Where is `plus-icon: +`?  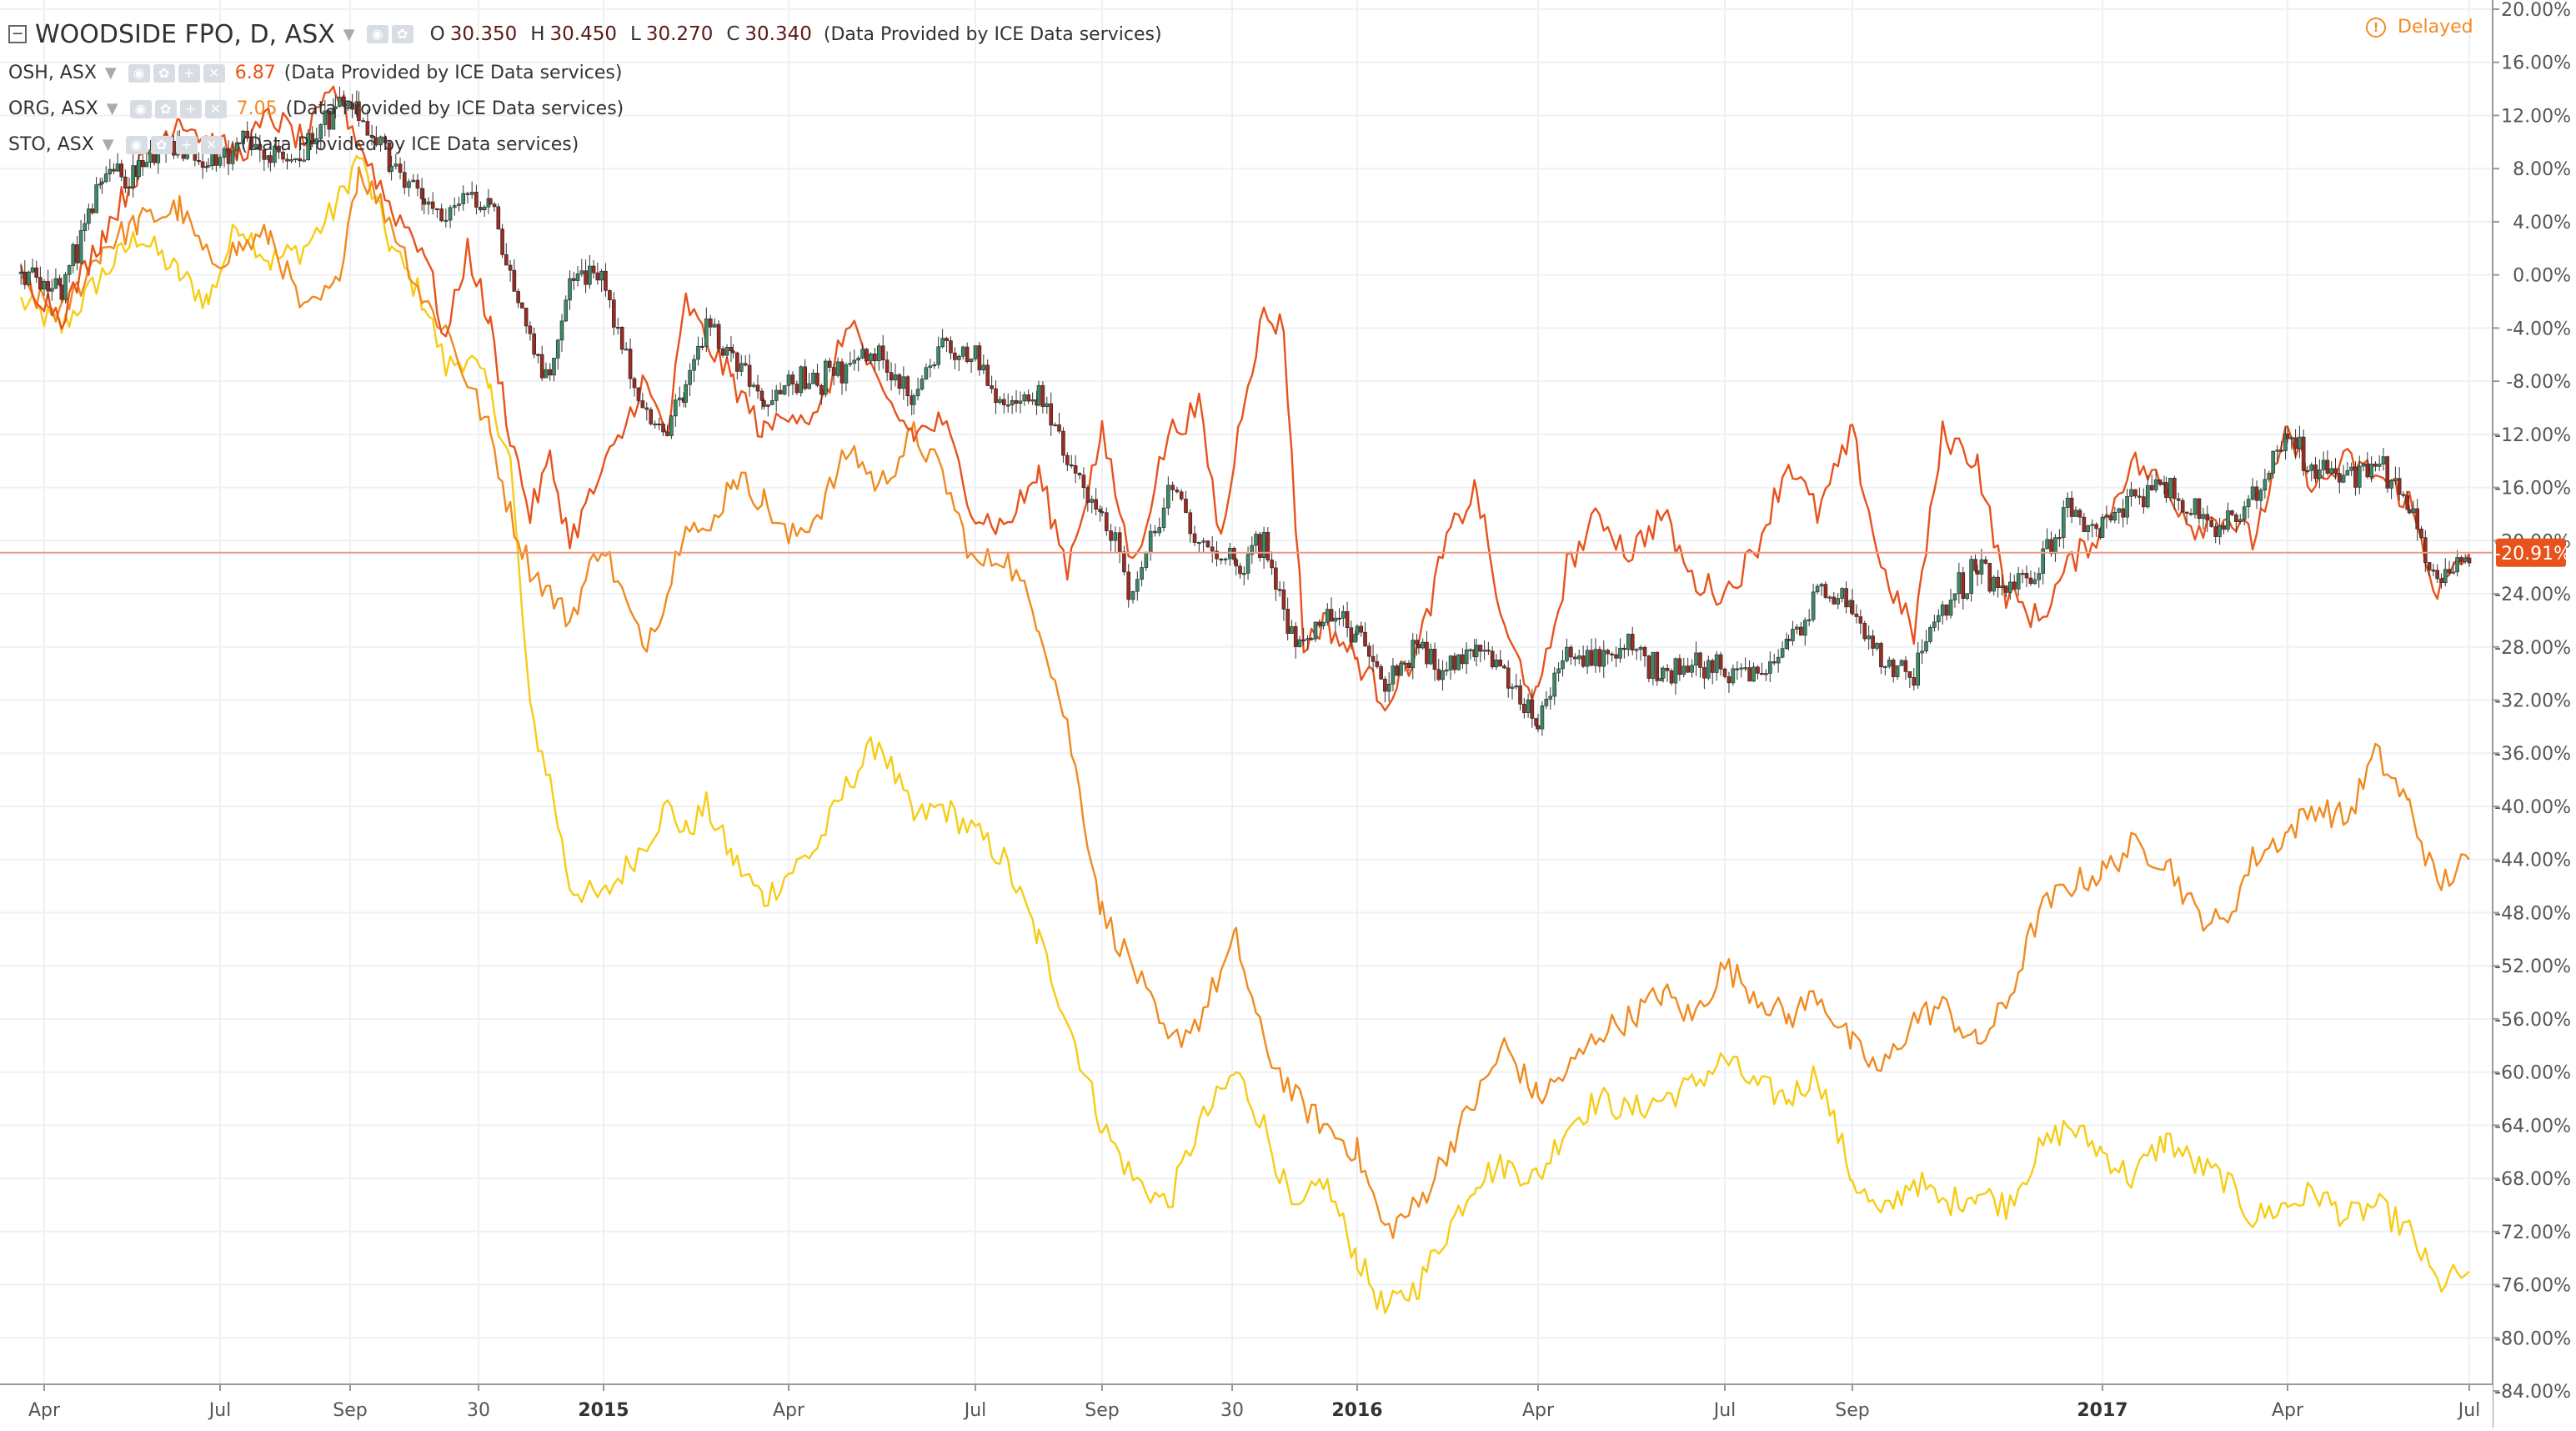 plus-icon: + is located at coordinates (190, 108).